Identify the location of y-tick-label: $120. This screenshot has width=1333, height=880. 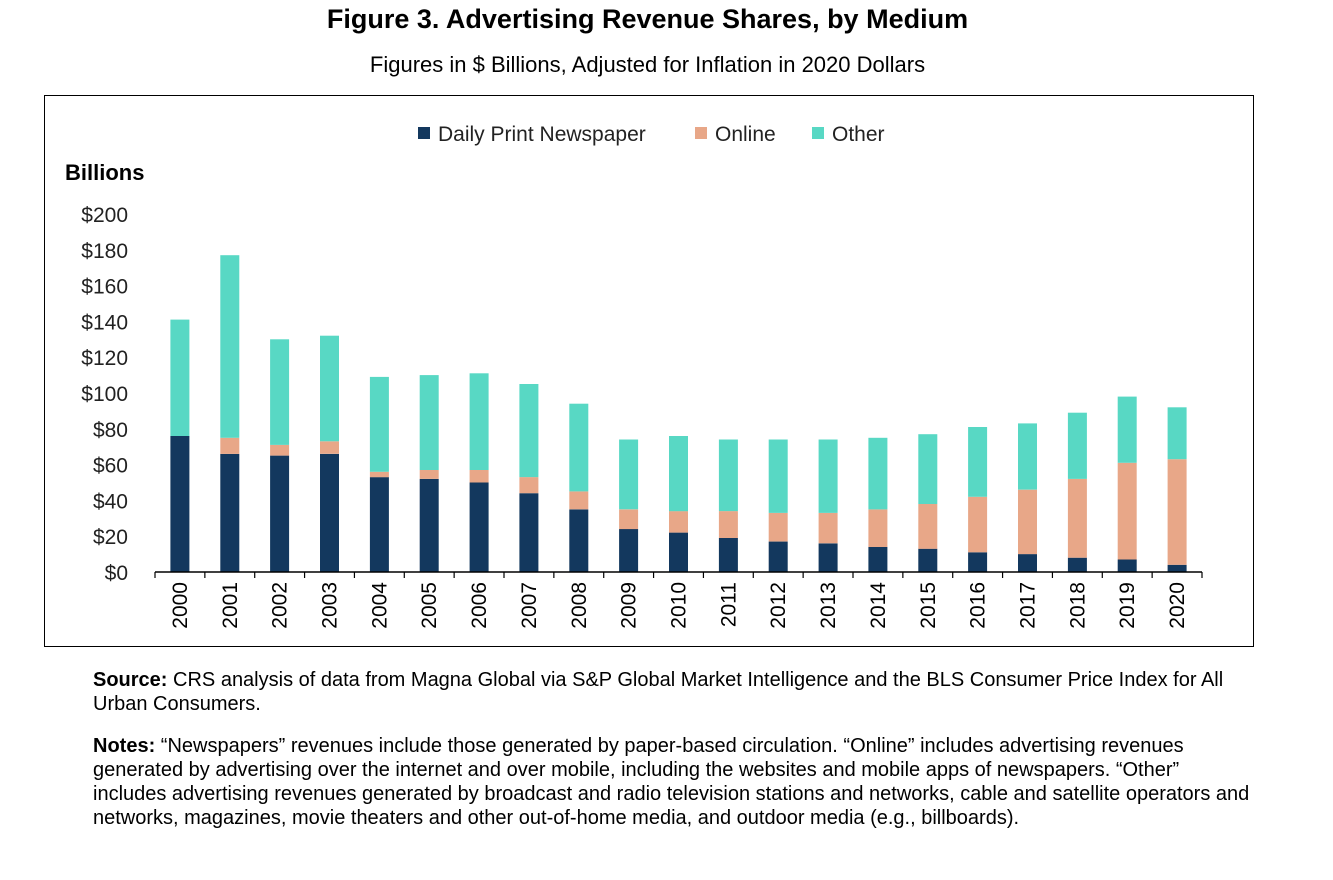
(104, 358).